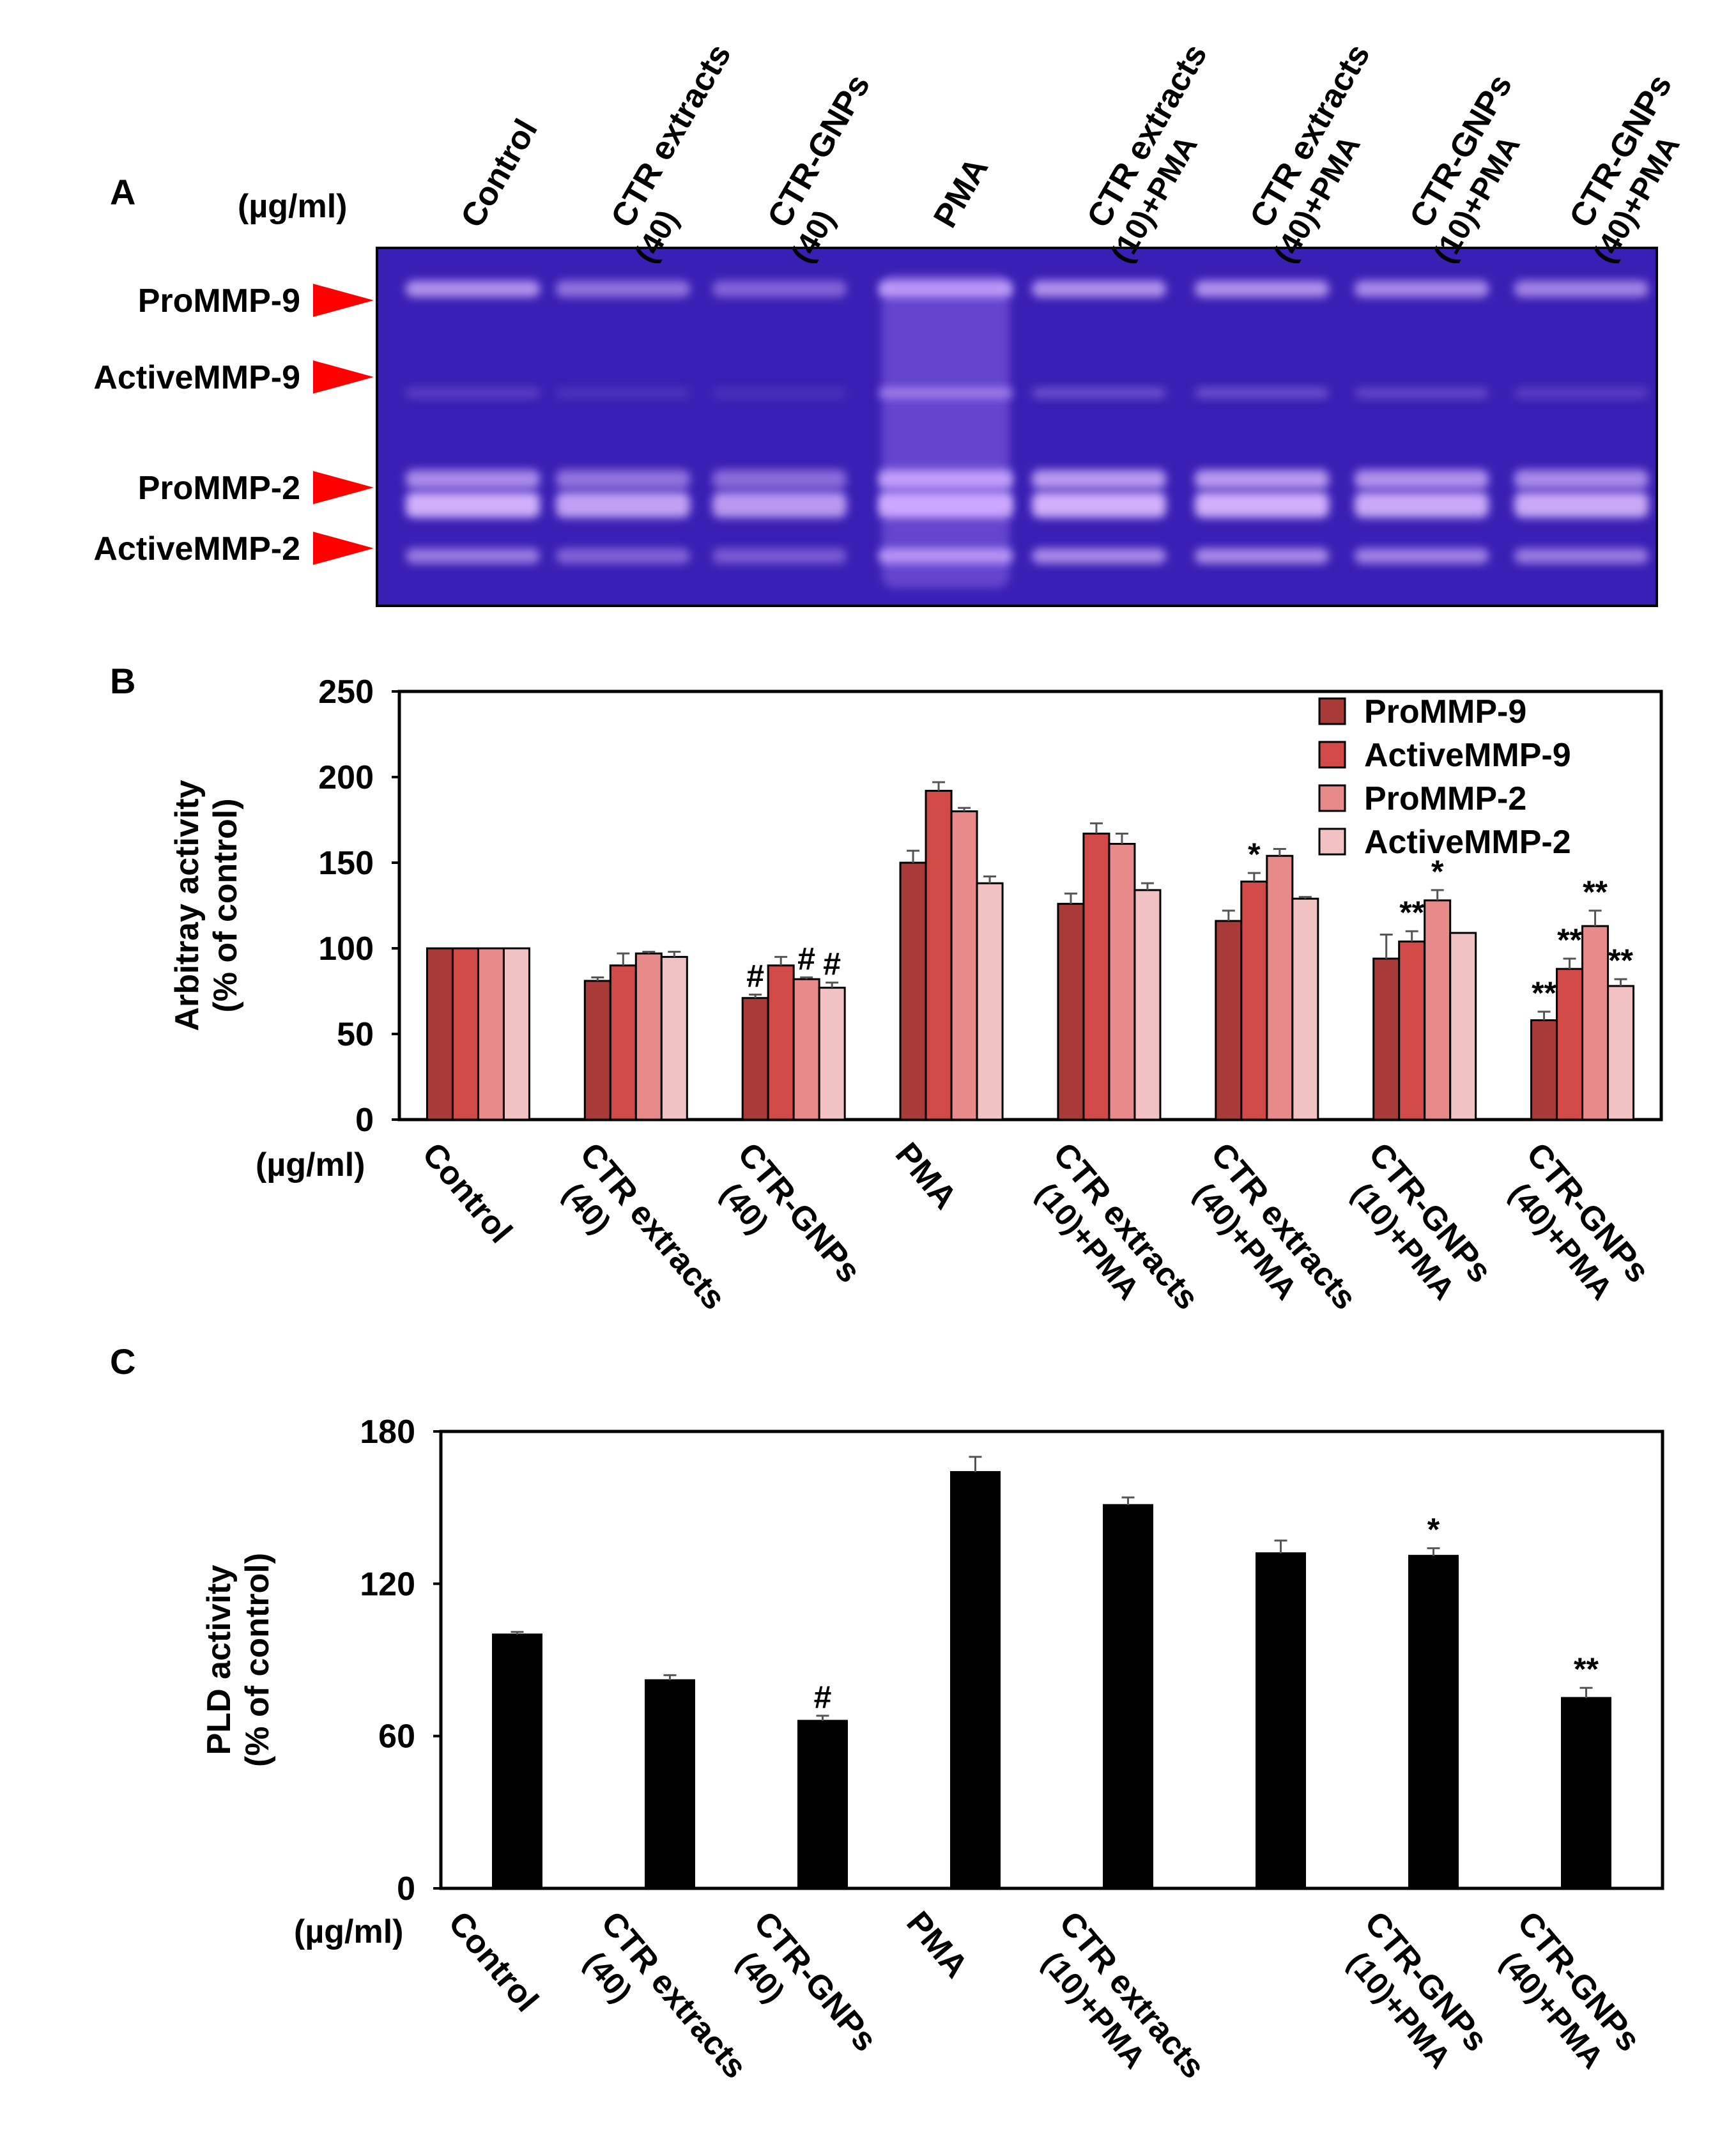 This screenshot has width=1736, height=2151. I want to click on significance-marker: *, so click(1433, 1530).